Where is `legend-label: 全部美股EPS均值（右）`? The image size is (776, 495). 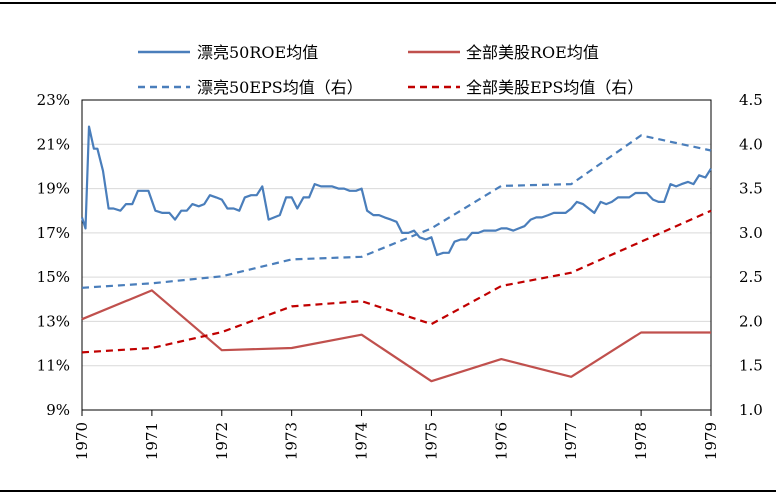
legend-label: 全部美股EPS均值（右） is located at coordinates (554, 87).